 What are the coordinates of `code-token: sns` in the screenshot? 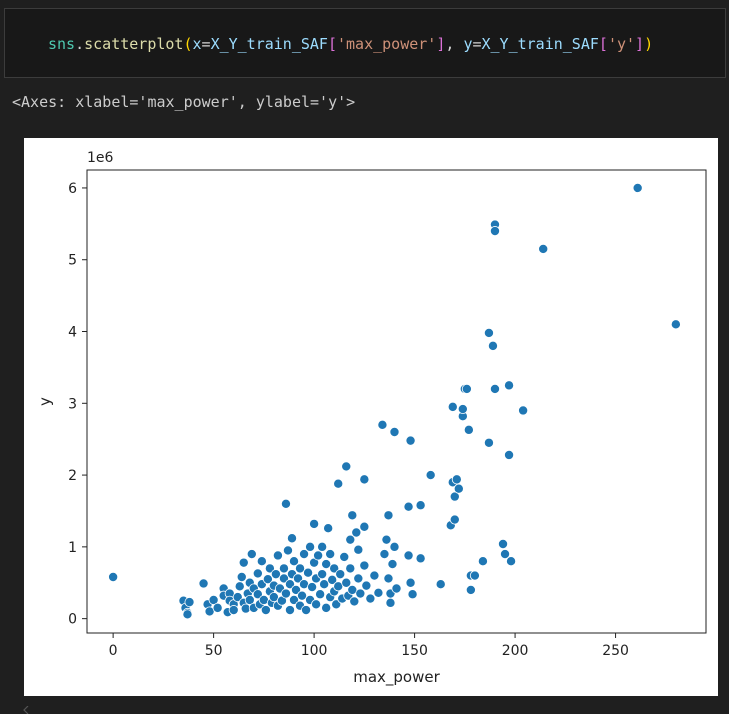 It's located at (62, 44).